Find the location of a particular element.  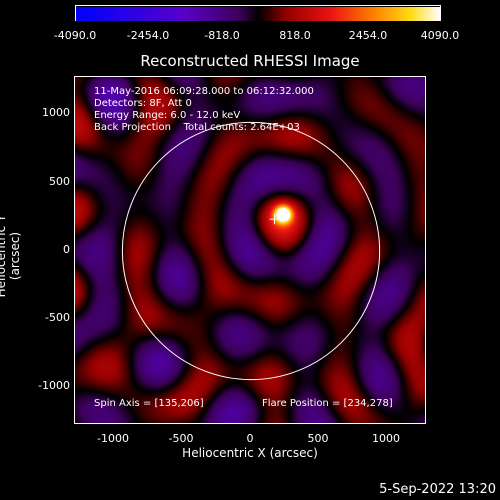

y-tick-label: 500 is located at coordinates (59, 181).